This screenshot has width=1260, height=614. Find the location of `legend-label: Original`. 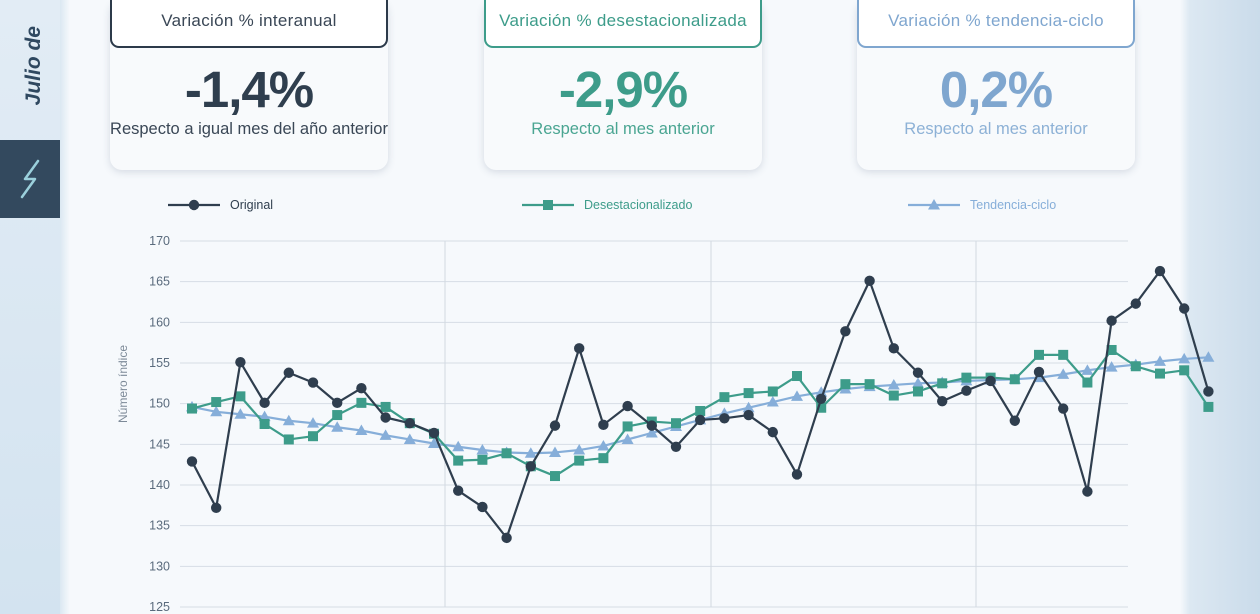

legend-label: Original is located at coordinates (251, 205).